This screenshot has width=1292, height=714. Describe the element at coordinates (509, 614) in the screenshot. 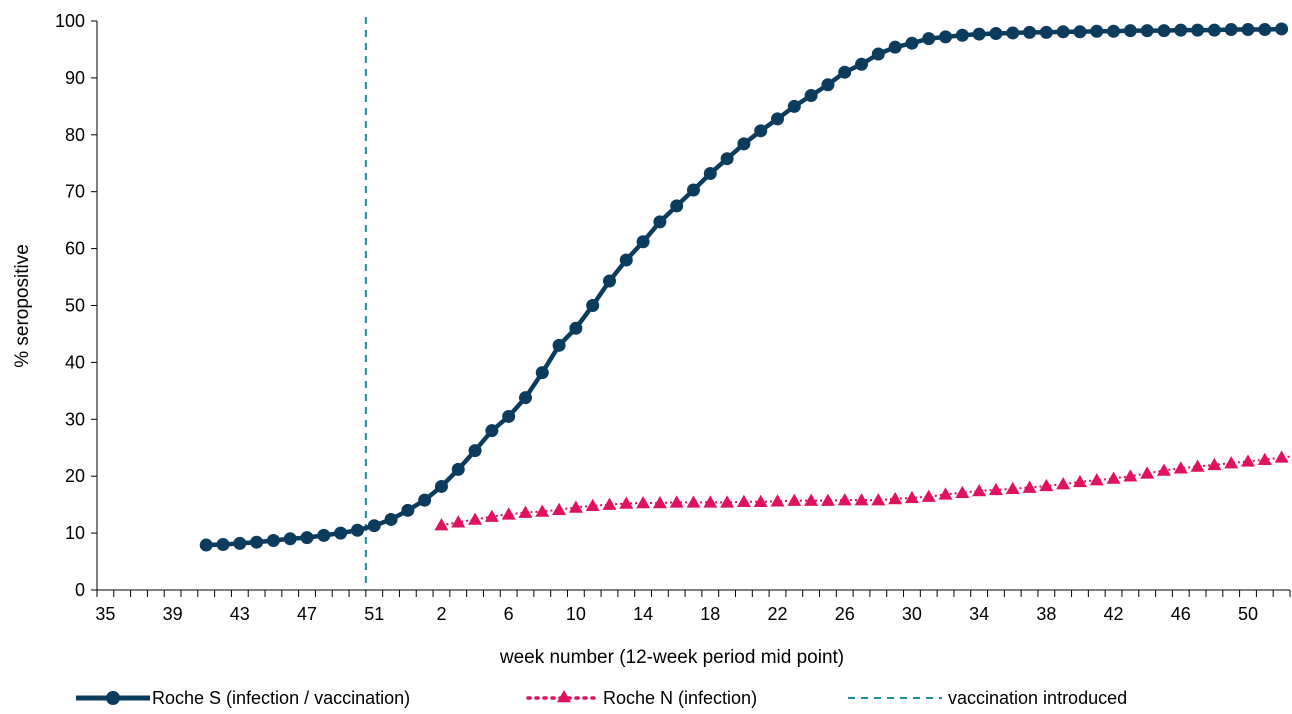

I see `x-tick-label: 6` at that location.